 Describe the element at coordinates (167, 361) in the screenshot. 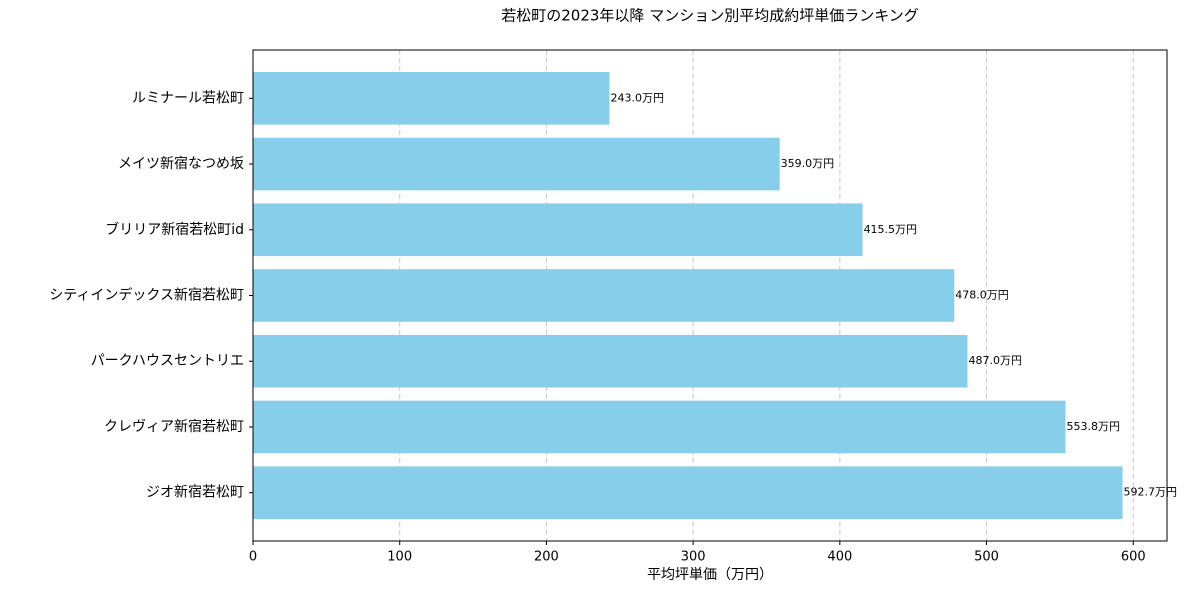

I see `y-tick-label: パークハウスセントリエ` at that location.